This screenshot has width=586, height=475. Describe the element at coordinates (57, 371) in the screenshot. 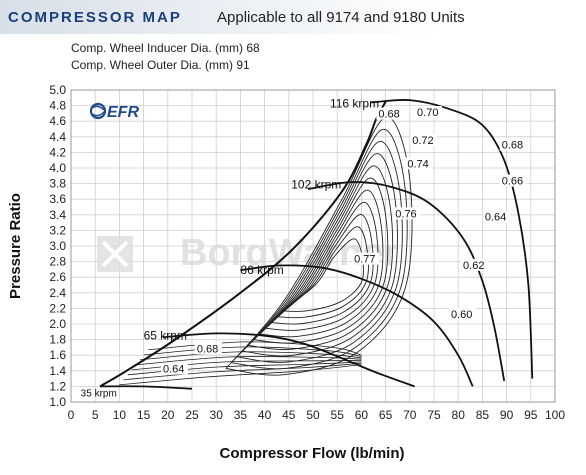

I see `y-tick-label: 1.4` at that location.